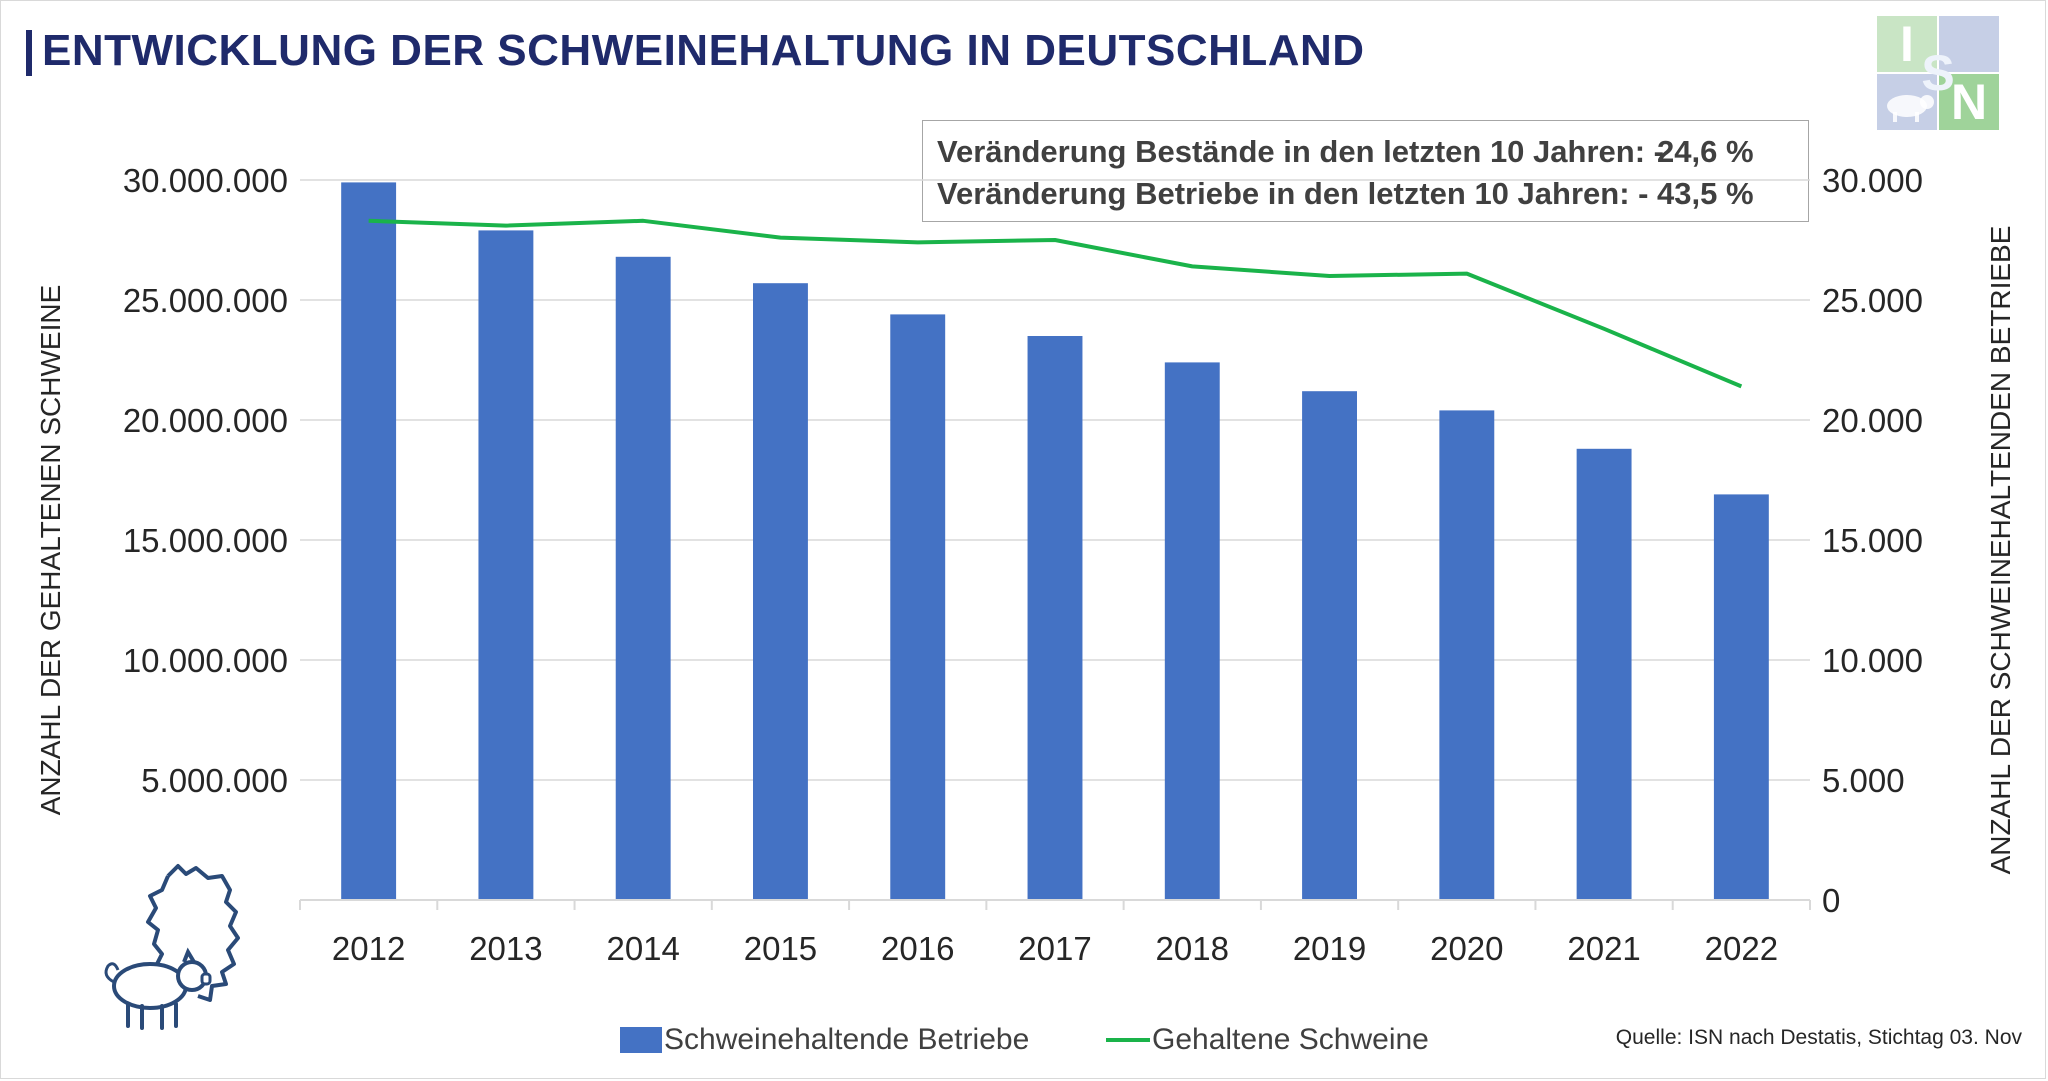  I want to click on logo-cell-top-right, so click(1969, 44).